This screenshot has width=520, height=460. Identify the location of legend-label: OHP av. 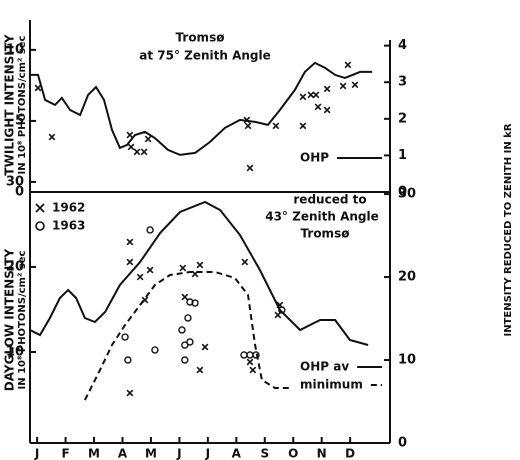
(324, 367).